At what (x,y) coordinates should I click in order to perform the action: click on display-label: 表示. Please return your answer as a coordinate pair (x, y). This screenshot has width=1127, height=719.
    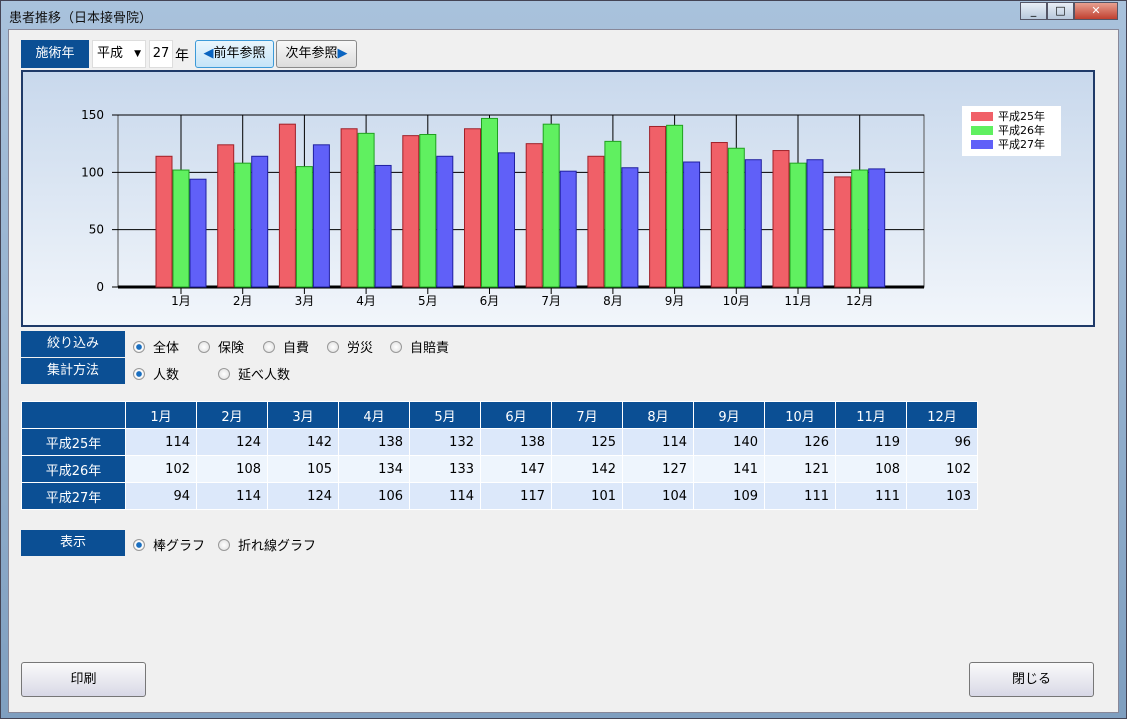
    Looking at the image, I should click on (73, 543).